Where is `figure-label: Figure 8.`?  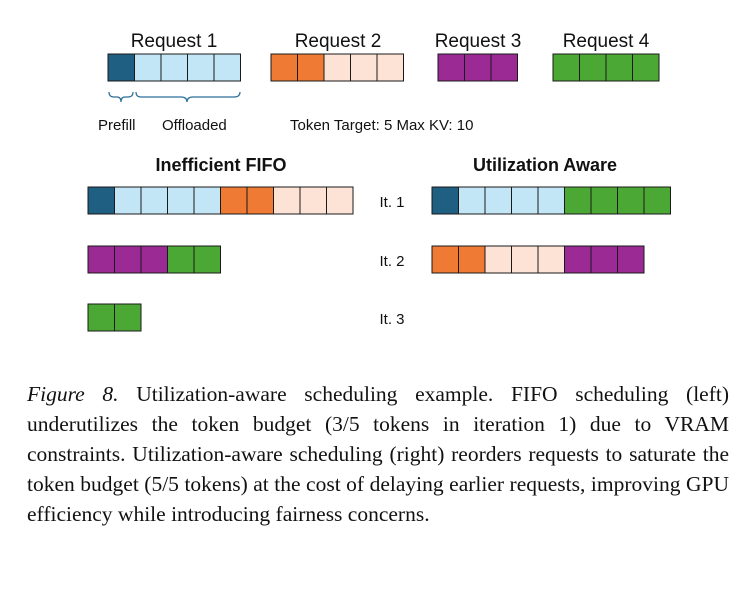 figure-label: Figure 8. is located at coordinates (73, 394).